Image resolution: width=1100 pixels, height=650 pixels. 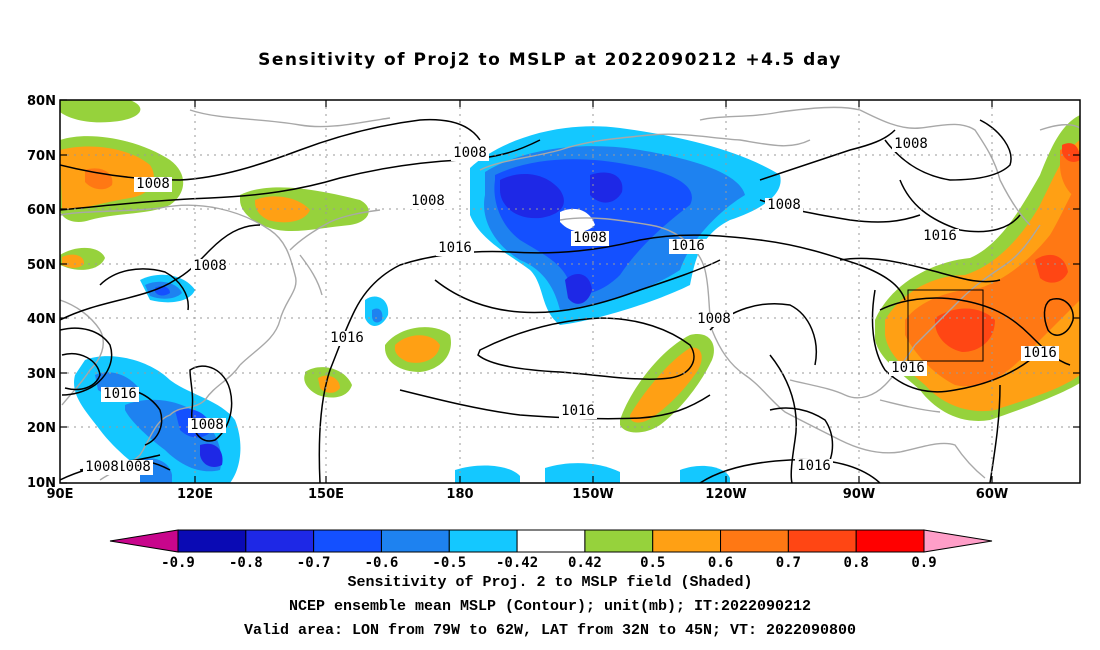 I want to click on valid-area-box, so click(x=945, y=325).